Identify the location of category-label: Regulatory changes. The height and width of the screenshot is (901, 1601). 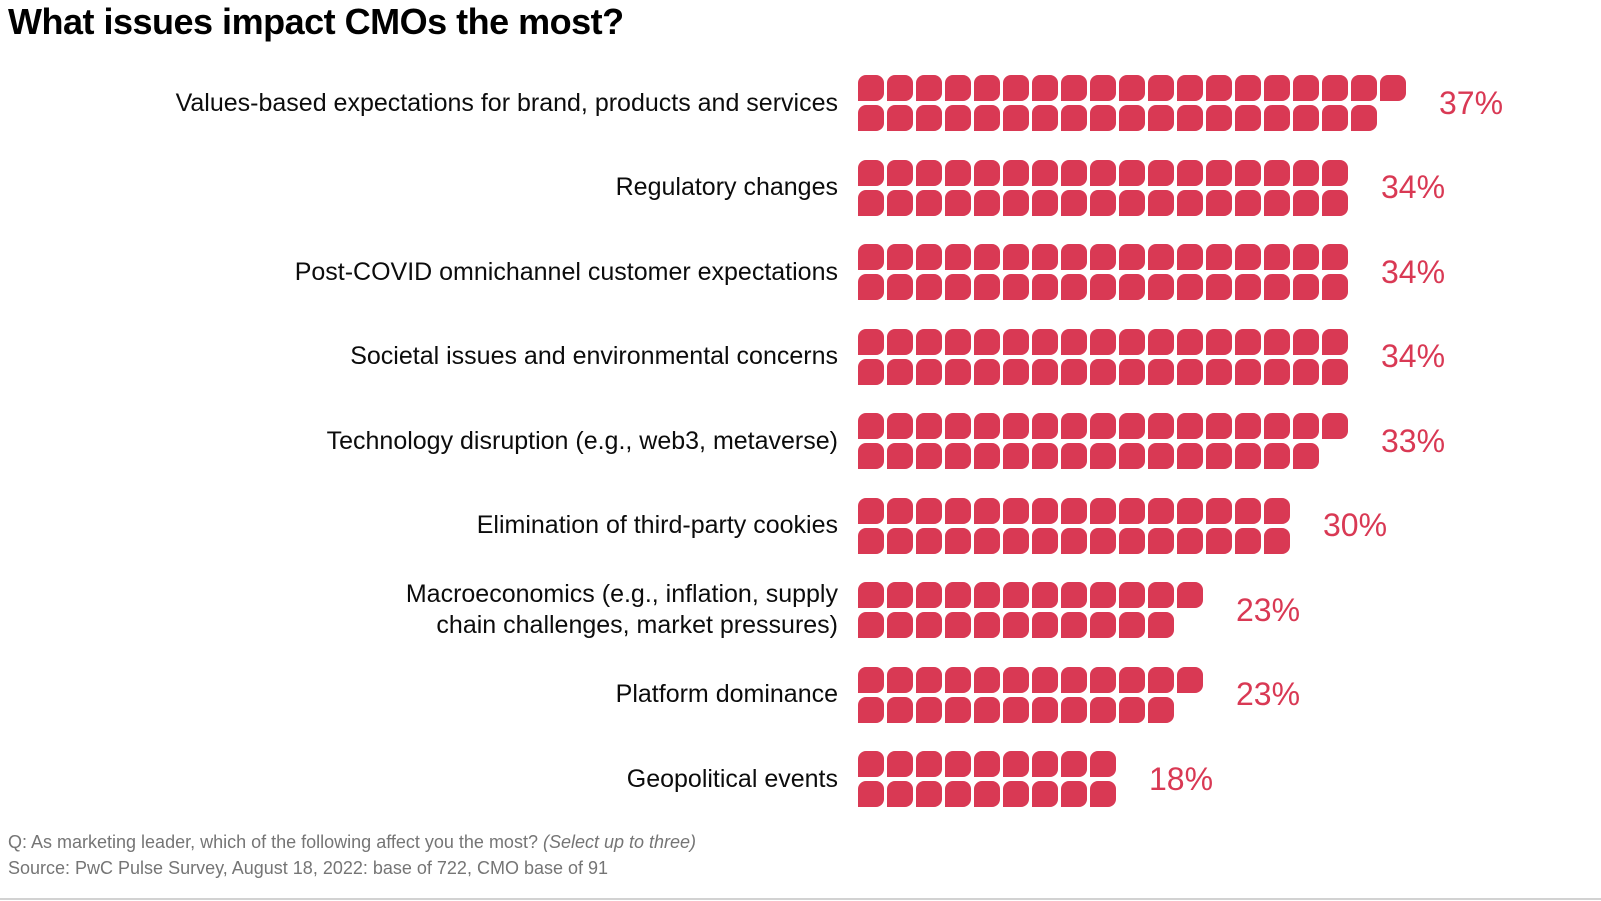
(726, 187).